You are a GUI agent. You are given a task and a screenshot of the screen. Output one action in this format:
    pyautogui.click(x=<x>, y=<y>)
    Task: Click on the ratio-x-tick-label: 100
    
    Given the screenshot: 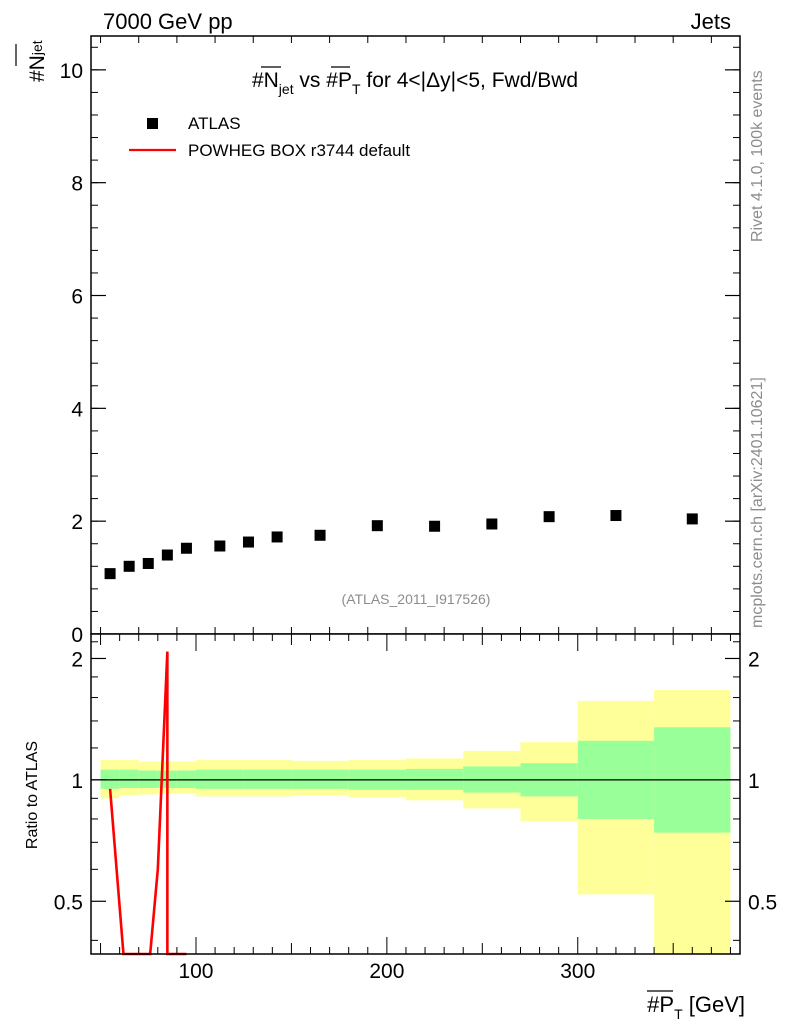 What is the action you would take?
    pyautogui.click(x=195, y=971)
    